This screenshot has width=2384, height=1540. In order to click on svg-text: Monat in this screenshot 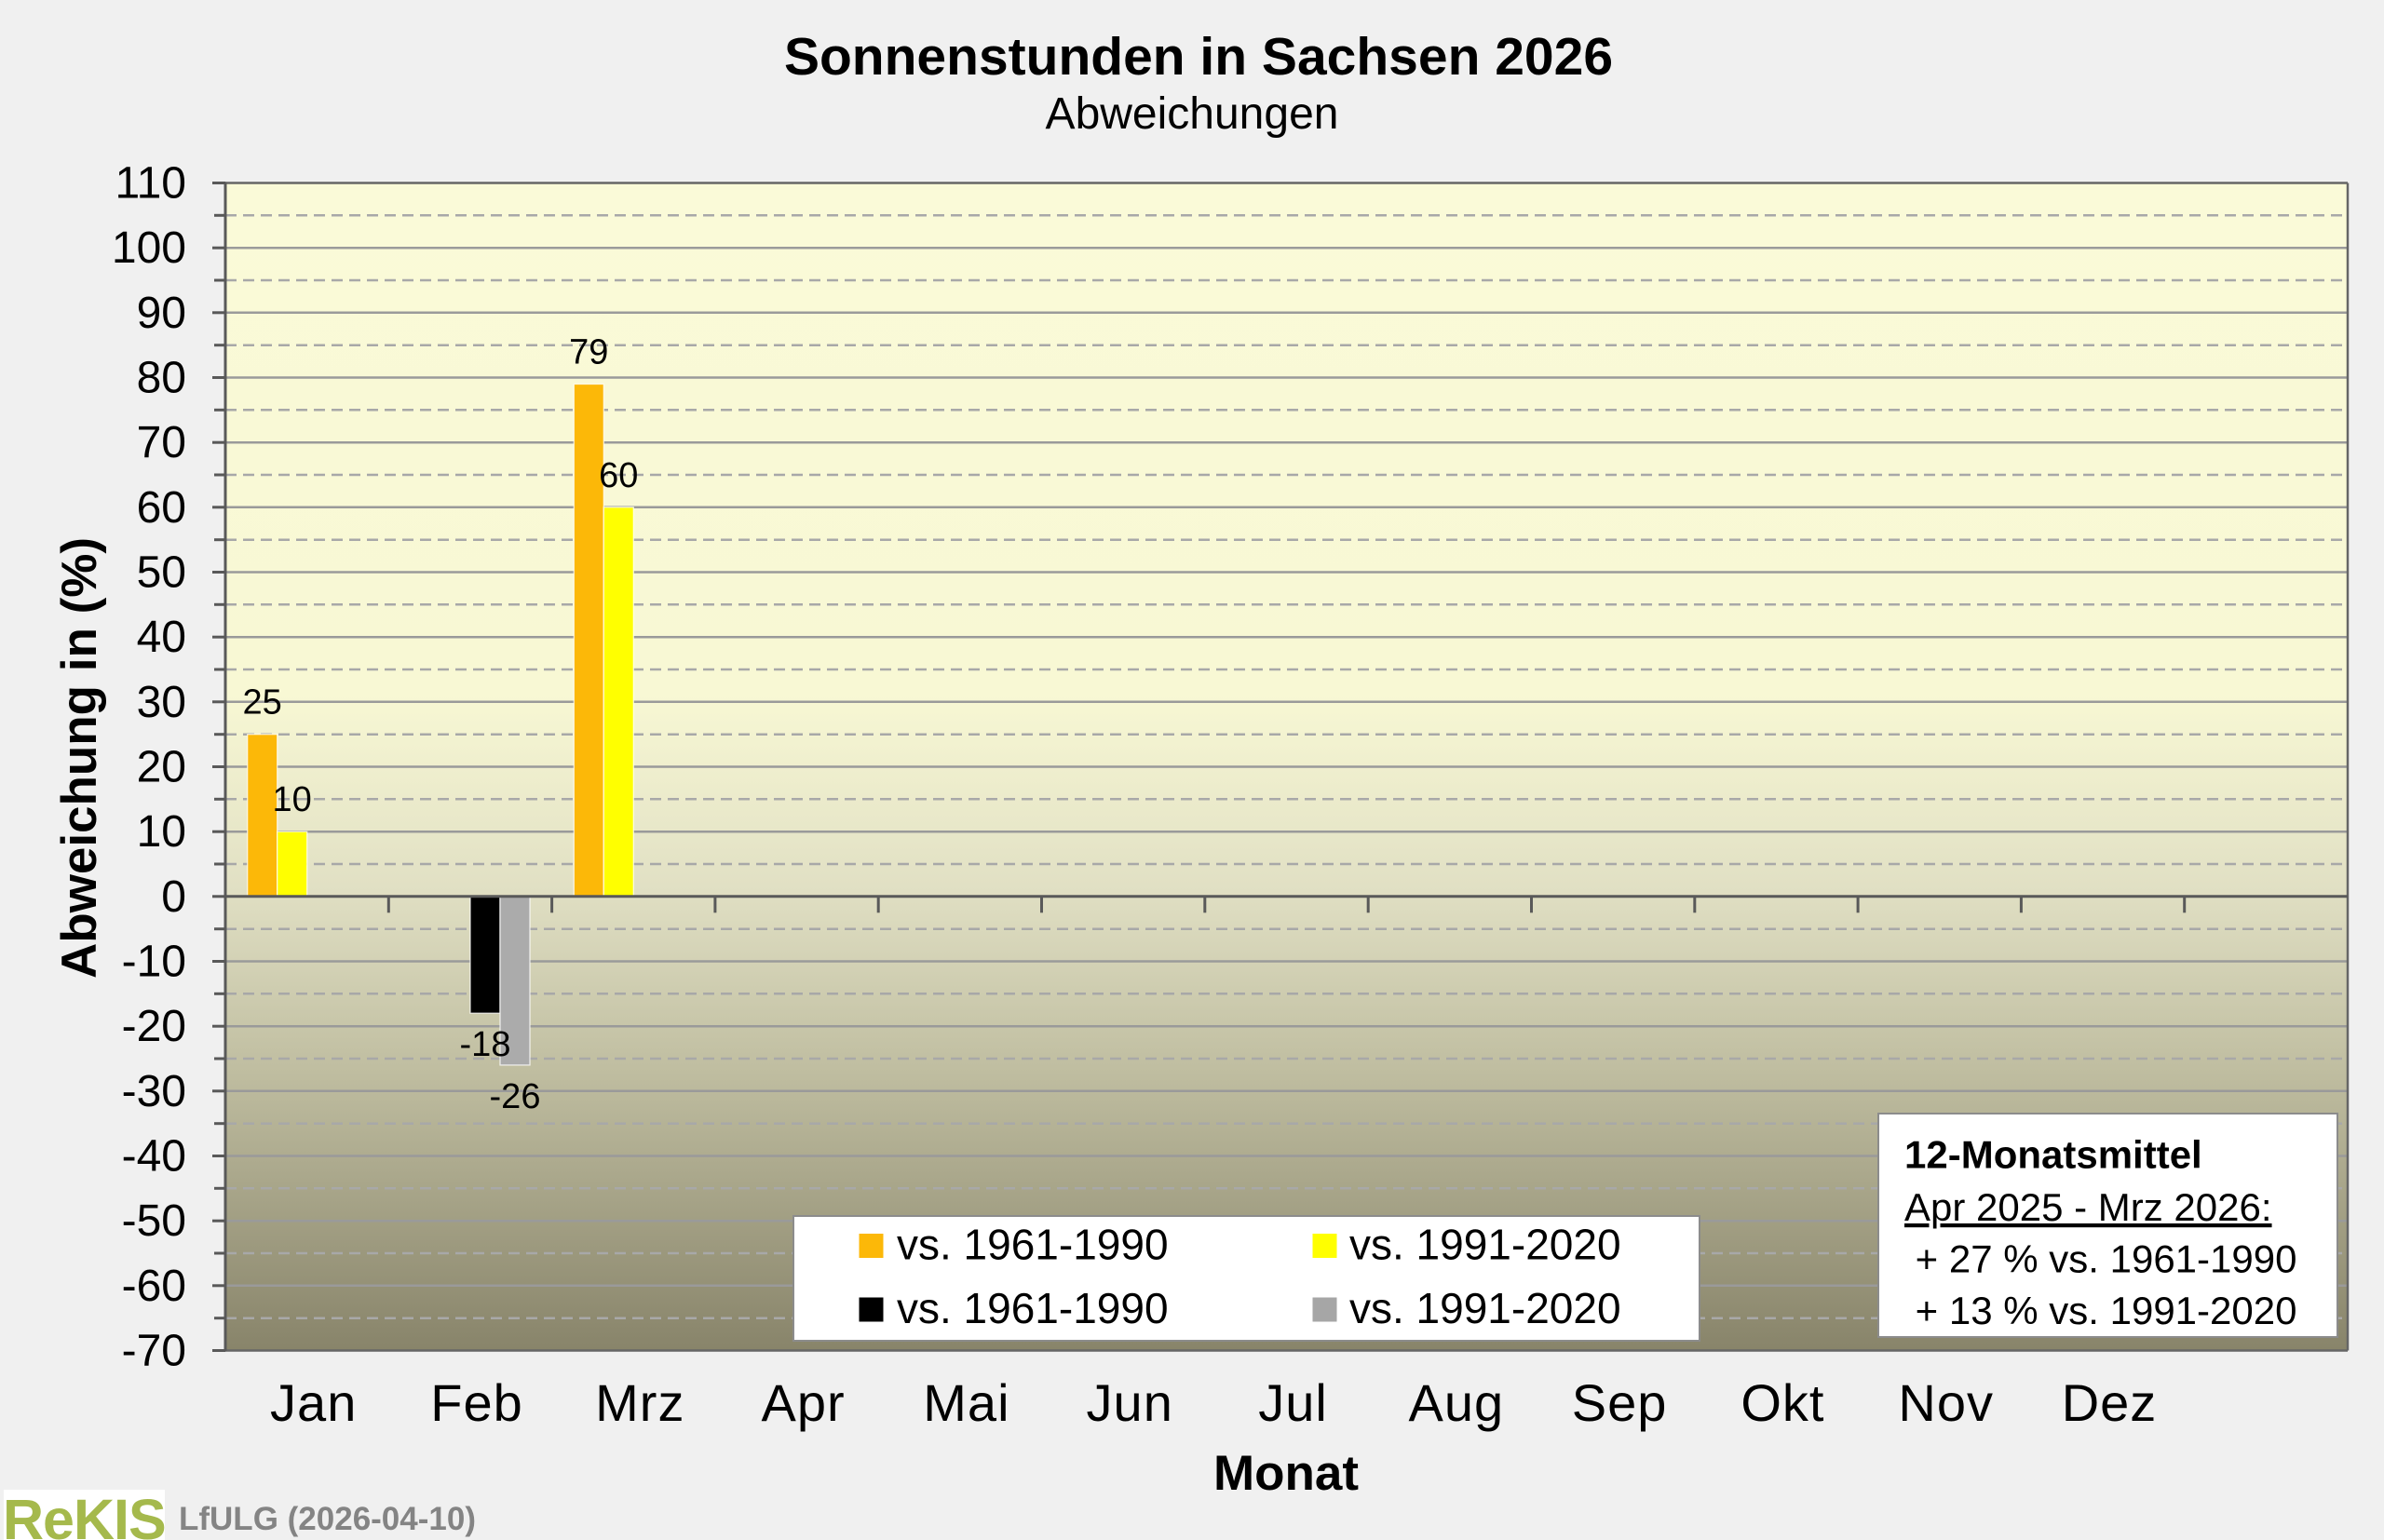, I will do `click(1286, 1474)`.